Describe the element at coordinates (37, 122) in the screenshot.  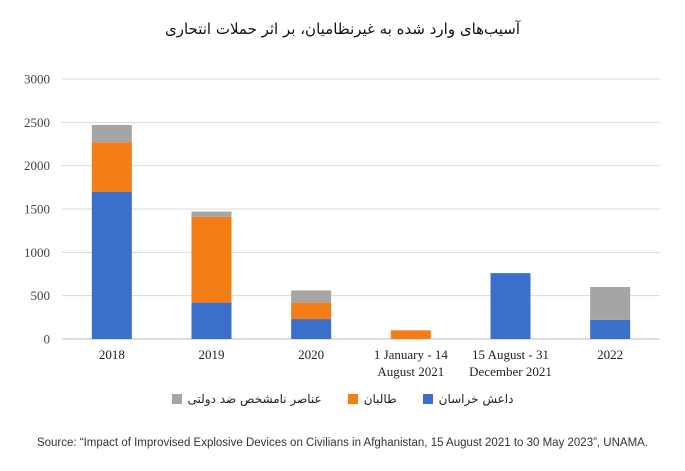
I see `y-tick-label: 2500` at that location.